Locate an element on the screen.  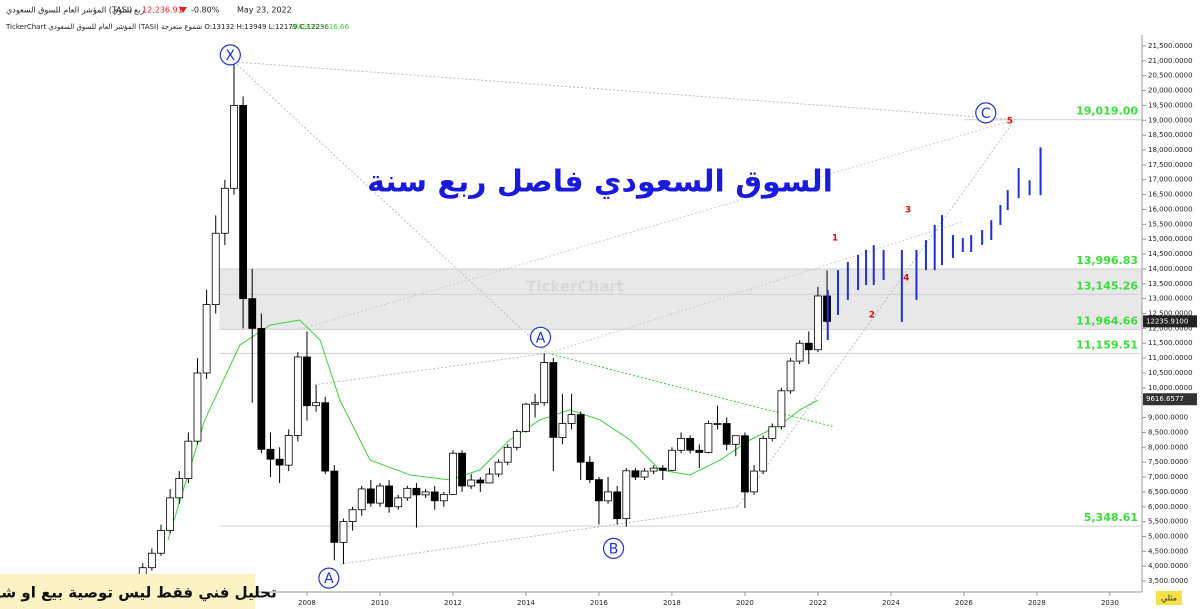
level-label: 11,964.66 is located at coordinates (1107, 320).